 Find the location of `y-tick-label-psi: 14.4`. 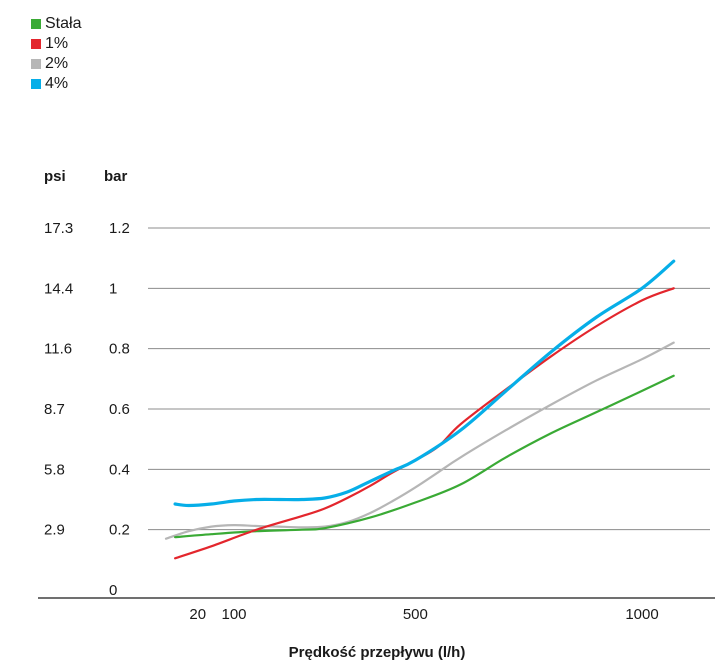

y-tick-label-psi: 14.4 is located at coordinates (58, 288).